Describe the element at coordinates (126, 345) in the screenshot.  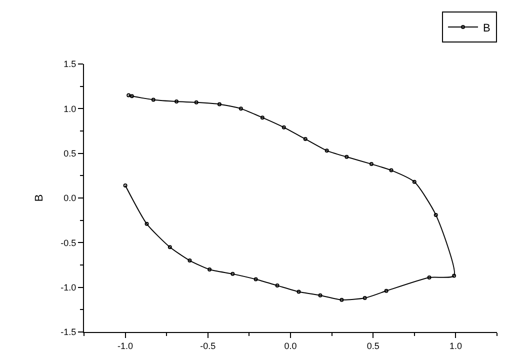
I see `x-tick-label: -1.0` at that location.